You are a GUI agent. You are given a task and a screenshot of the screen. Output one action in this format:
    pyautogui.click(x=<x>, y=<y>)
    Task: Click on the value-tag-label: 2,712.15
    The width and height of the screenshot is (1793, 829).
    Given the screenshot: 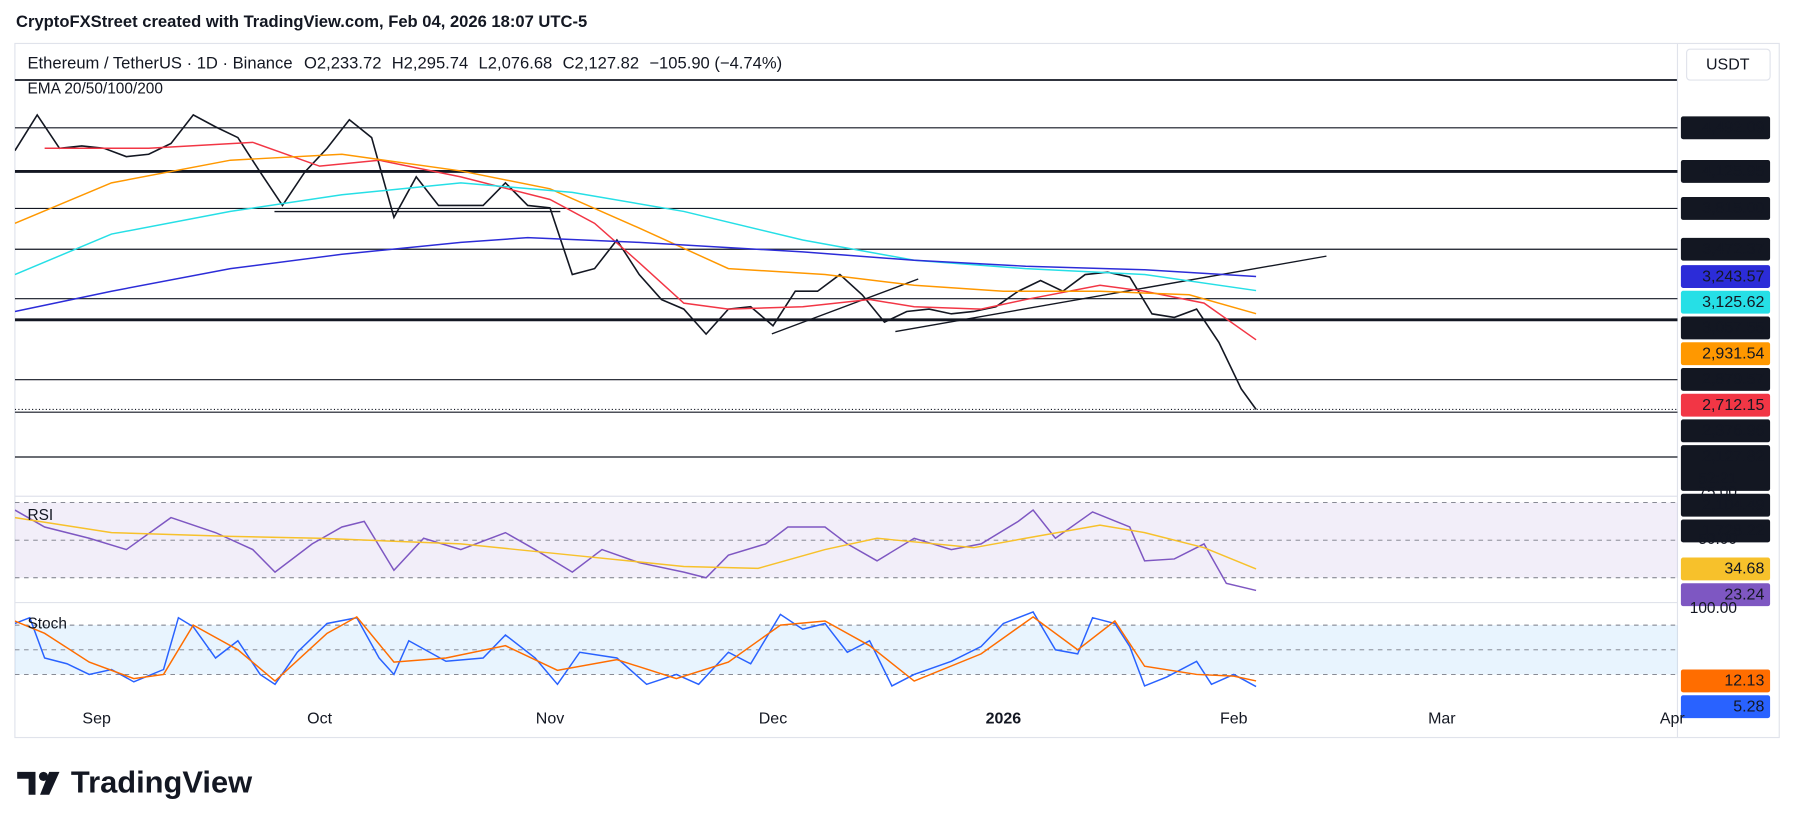 What is the action you would take?
    pyautogui.click(x=1733, y=405)
    